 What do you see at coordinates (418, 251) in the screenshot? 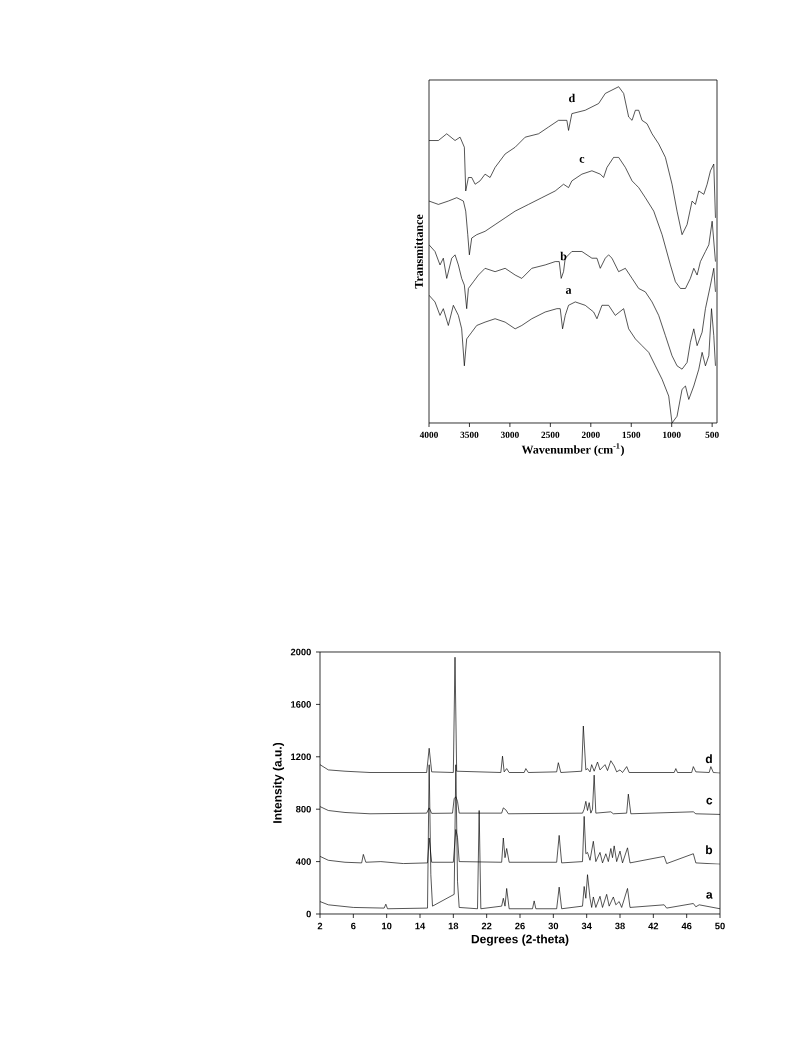
I see `y-axis-title: Transmittance` at bounding box center [418, 251].